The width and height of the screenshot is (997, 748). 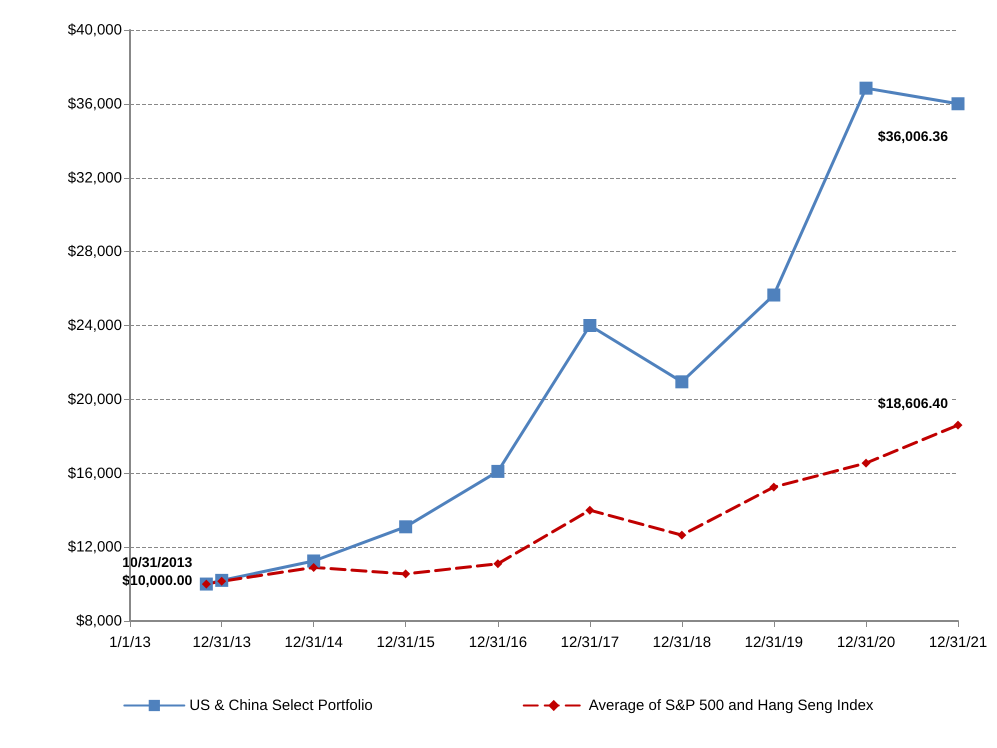 What do you see at coordinates (157, 571) in the screenshot?
I see `annotation: 10/31/2013 $10,000.00` at bounding box center [157, 571].